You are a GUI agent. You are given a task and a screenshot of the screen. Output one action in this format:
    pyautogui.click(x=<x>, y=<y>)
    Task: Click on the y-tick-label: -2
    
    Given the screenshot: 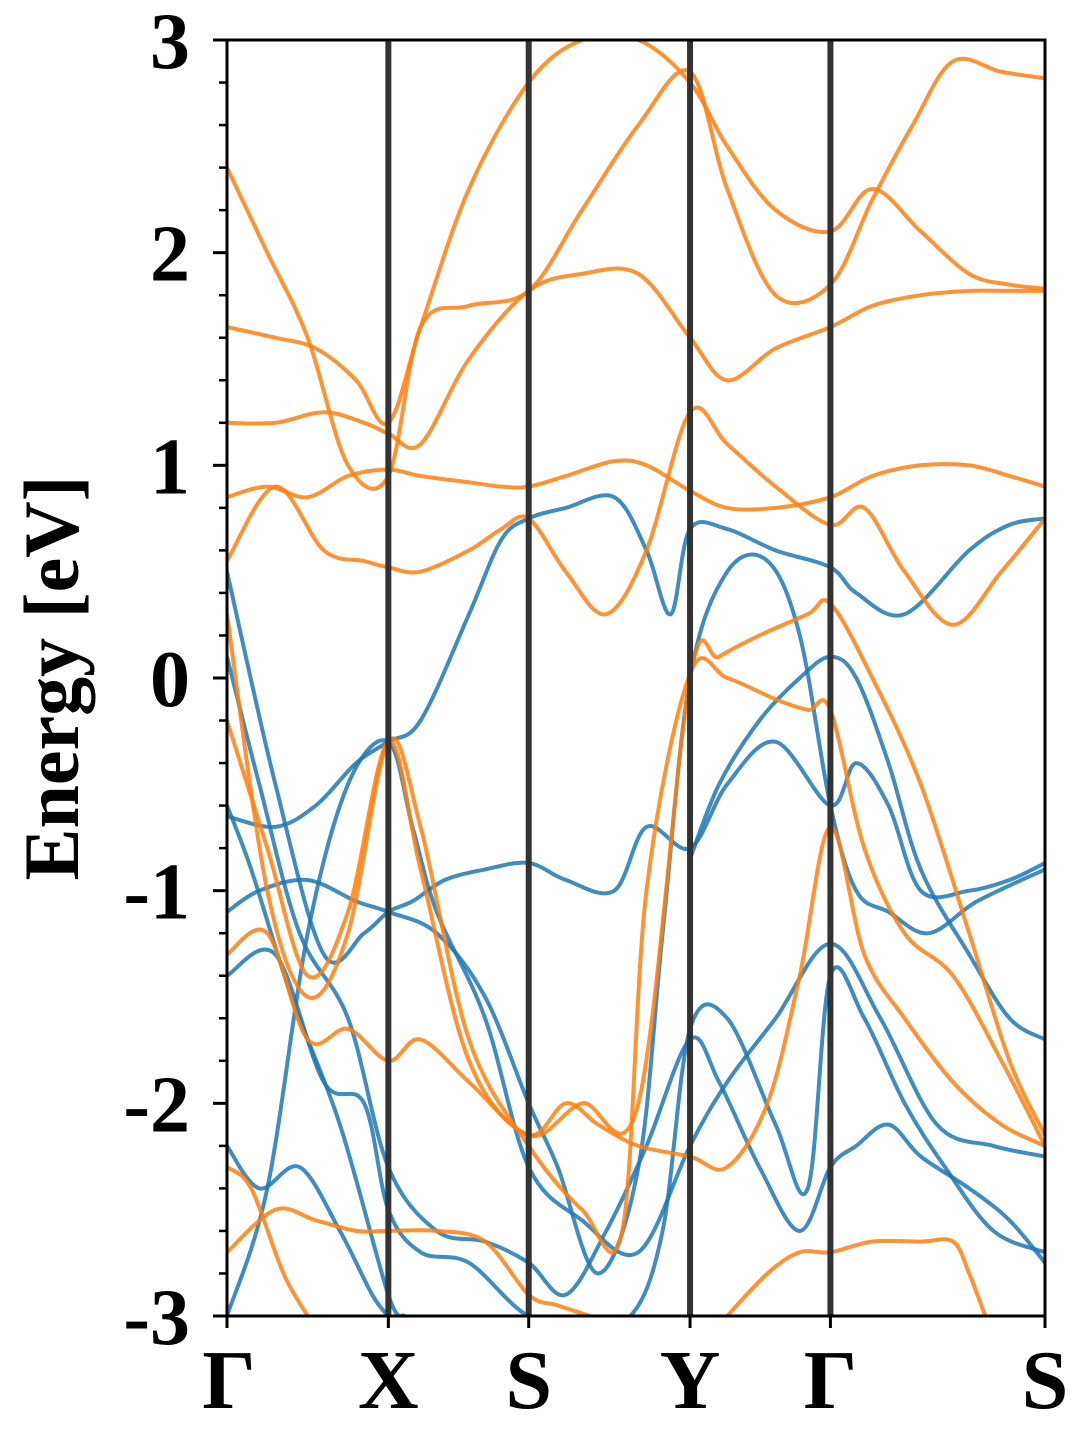 What is the action you would take?
    pyautogui.click(x=156, y=1105)
    